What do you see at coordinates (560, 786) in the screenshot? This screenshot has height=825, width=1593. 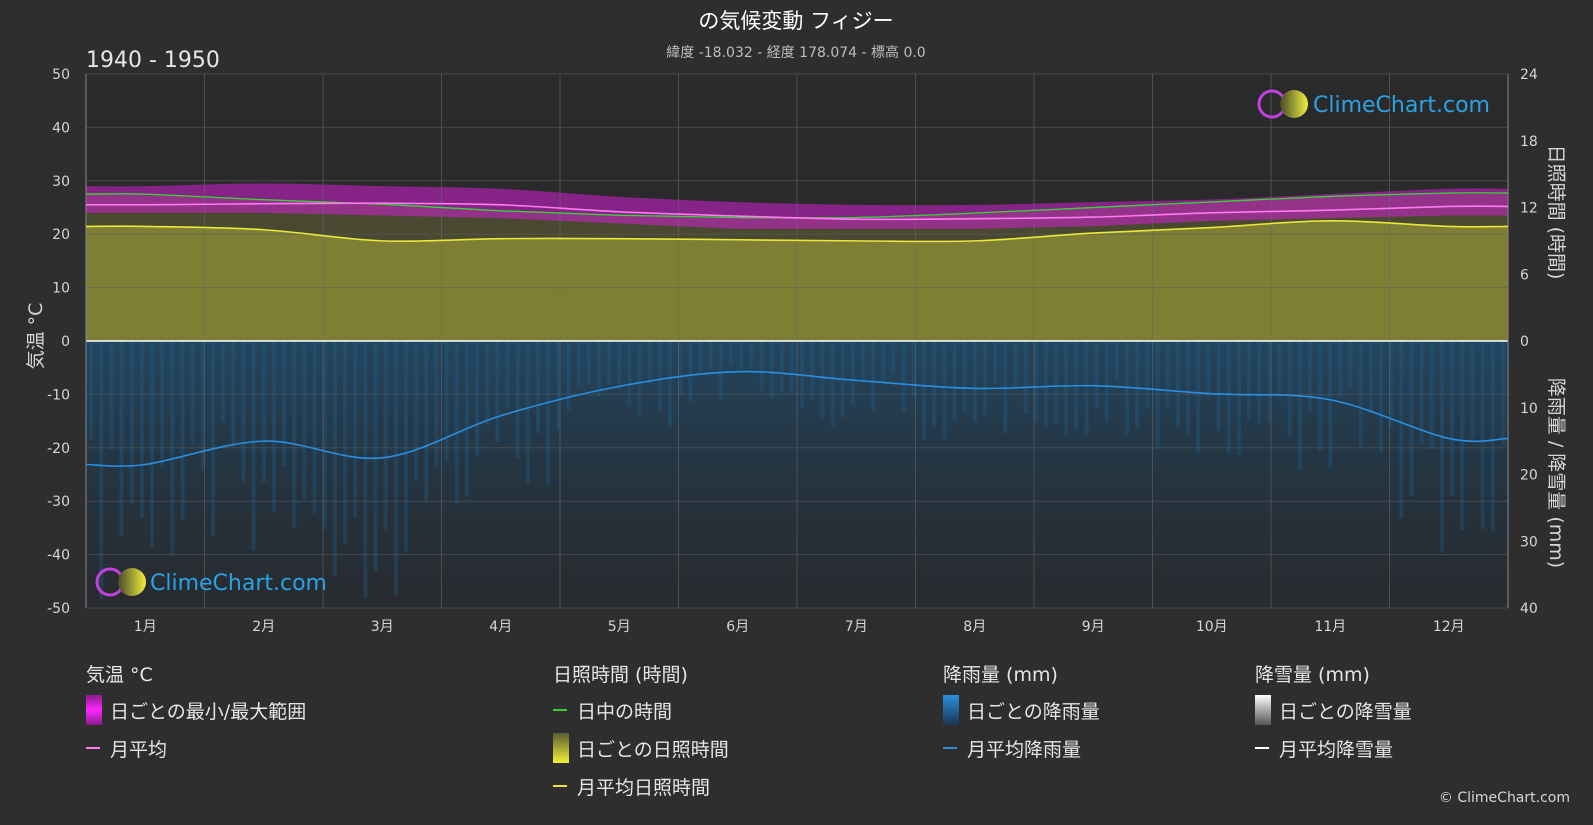 I see `legend-swatch-sun-avg` at bounding box center [560, 786].